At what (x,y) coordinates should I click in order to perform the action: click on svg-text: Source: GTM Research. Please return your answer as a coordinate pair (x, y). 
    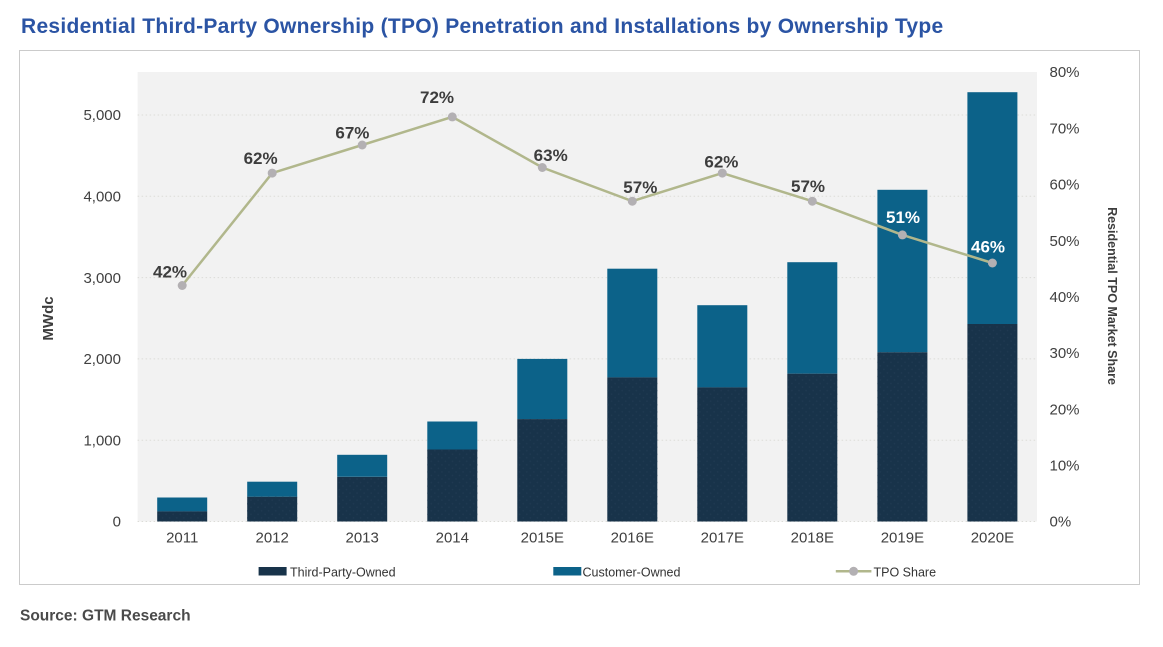
    Looking at the image, I should click on (105, 616).